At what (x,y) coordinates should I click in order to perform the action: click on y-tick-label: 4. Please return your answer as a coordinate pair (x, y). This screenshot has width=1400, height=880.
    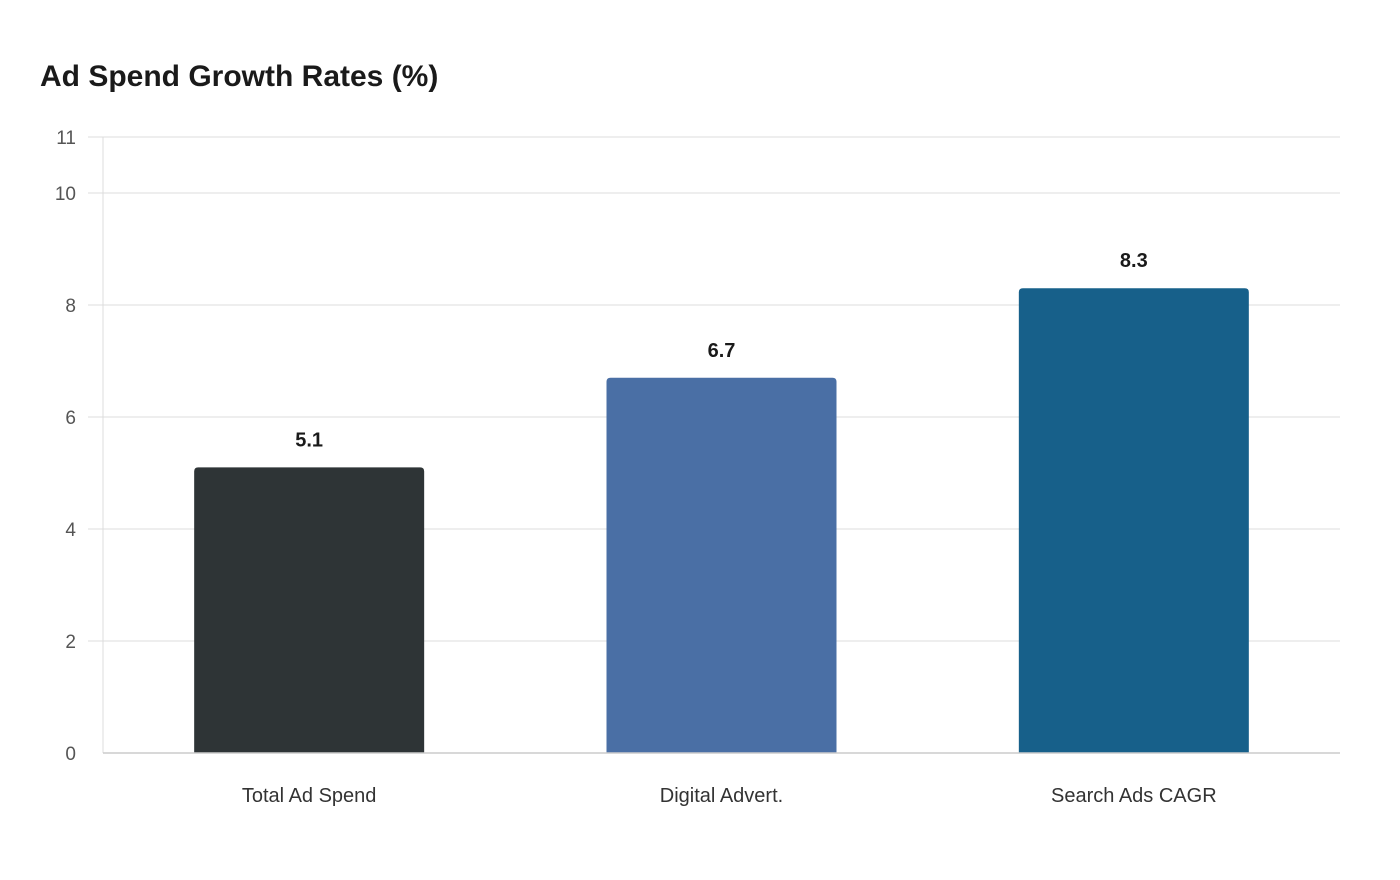
    Looking at the image, I should click on (70, 530).